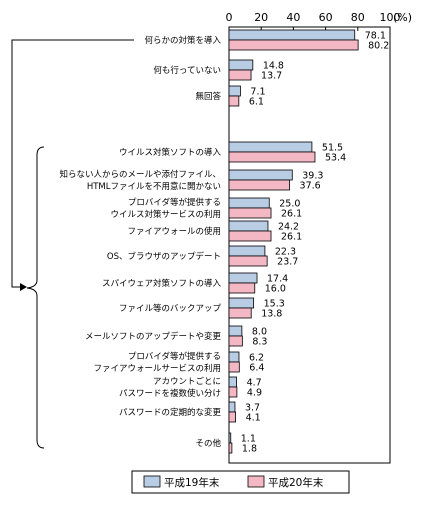 This screenshot has width=443, height=512. Describe the element at coordinates (170, 152) in the screenshot. I see `category-label-4: ウイルス対策ソフトの導入` at that location.